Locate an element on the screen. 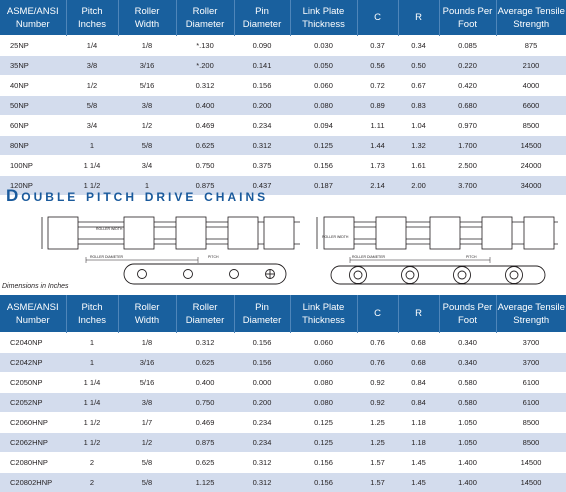 The width and height of the screenshot is (566, 492). top-table-cell: 0.090 is located at coordinates (262, 46).